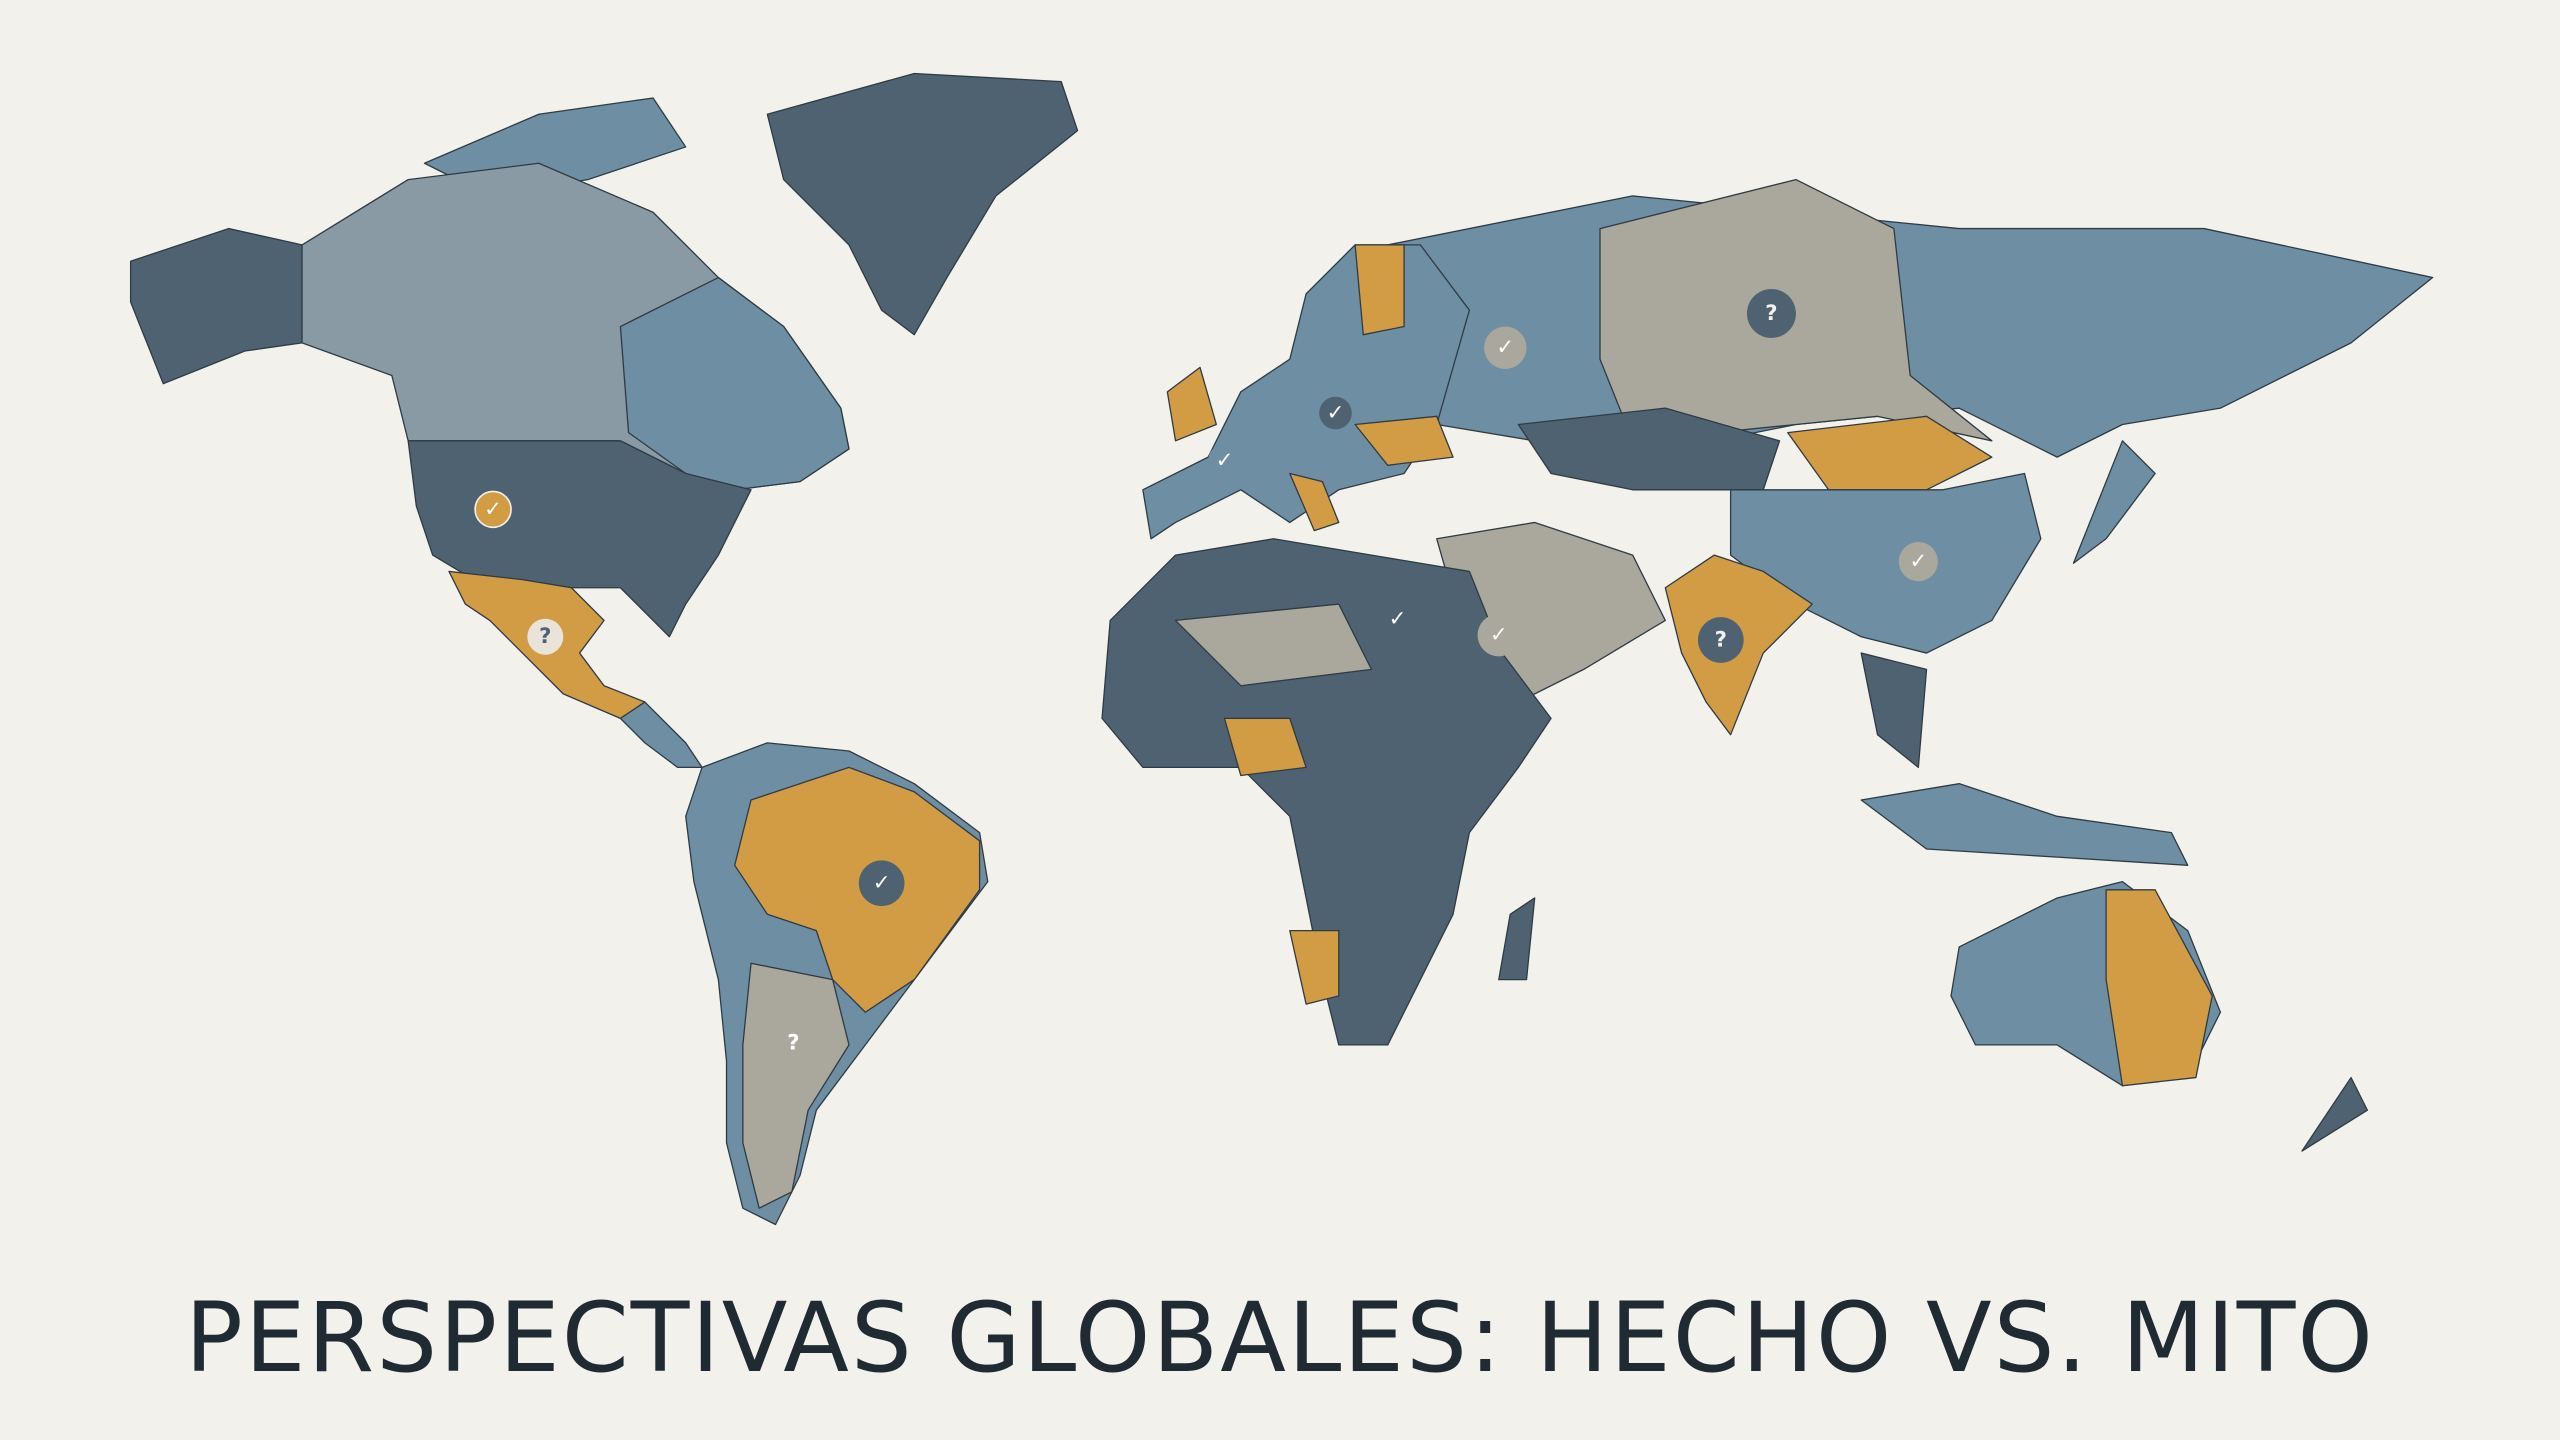  Describe the element at coordinates (661, 734) in the screenshot. I see `region-central-america` at that location.